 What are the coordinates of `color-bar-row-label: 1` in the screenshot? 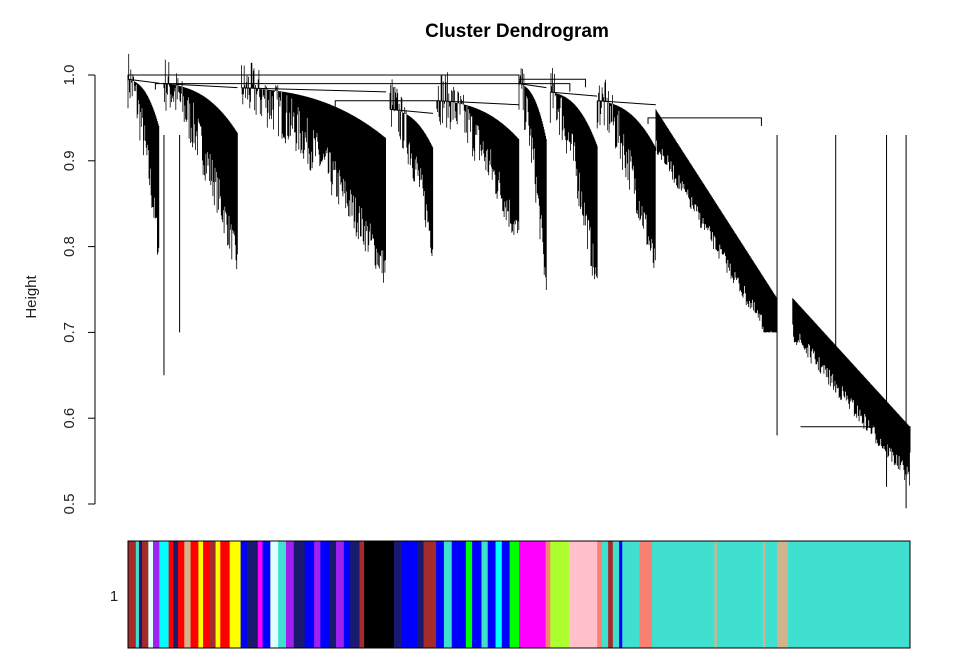 It's located at (114, 596).